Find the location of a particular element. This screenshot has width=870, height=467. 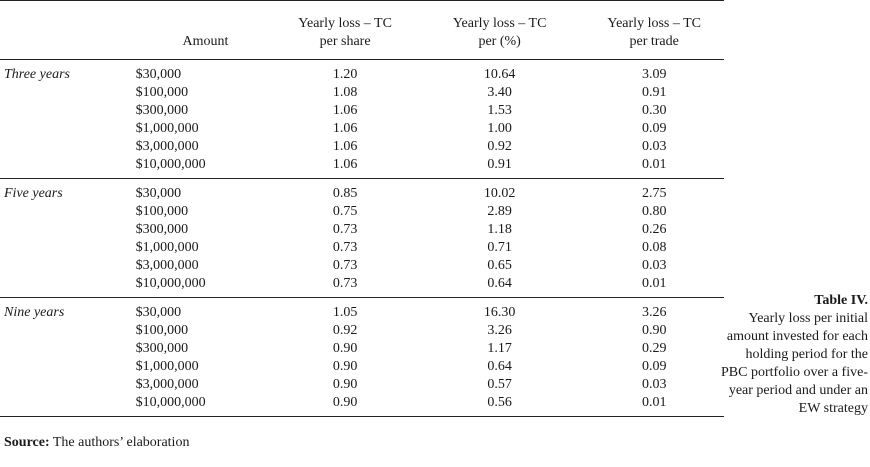

table-row: Five years $30,000 0.85 10.02 2.75 is located at coordinates (362, 191).